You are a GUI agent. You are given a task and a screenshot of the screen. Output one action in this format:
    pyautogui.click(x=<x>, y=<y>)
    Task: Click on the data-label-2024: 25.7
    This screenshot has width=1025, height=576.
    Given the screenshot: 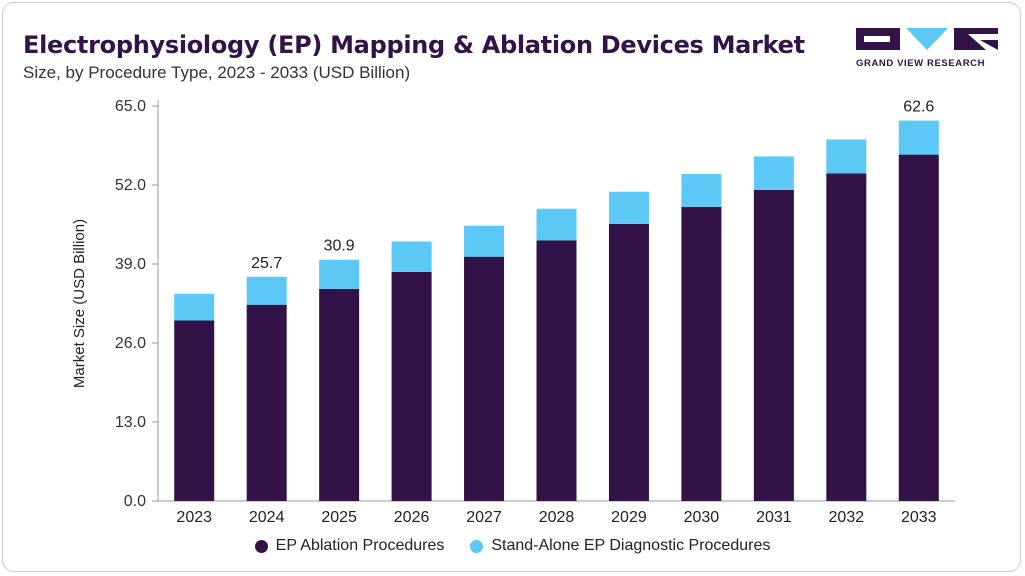 What is the action you would take?
    pyautogui.click(x=266, y=263)
    